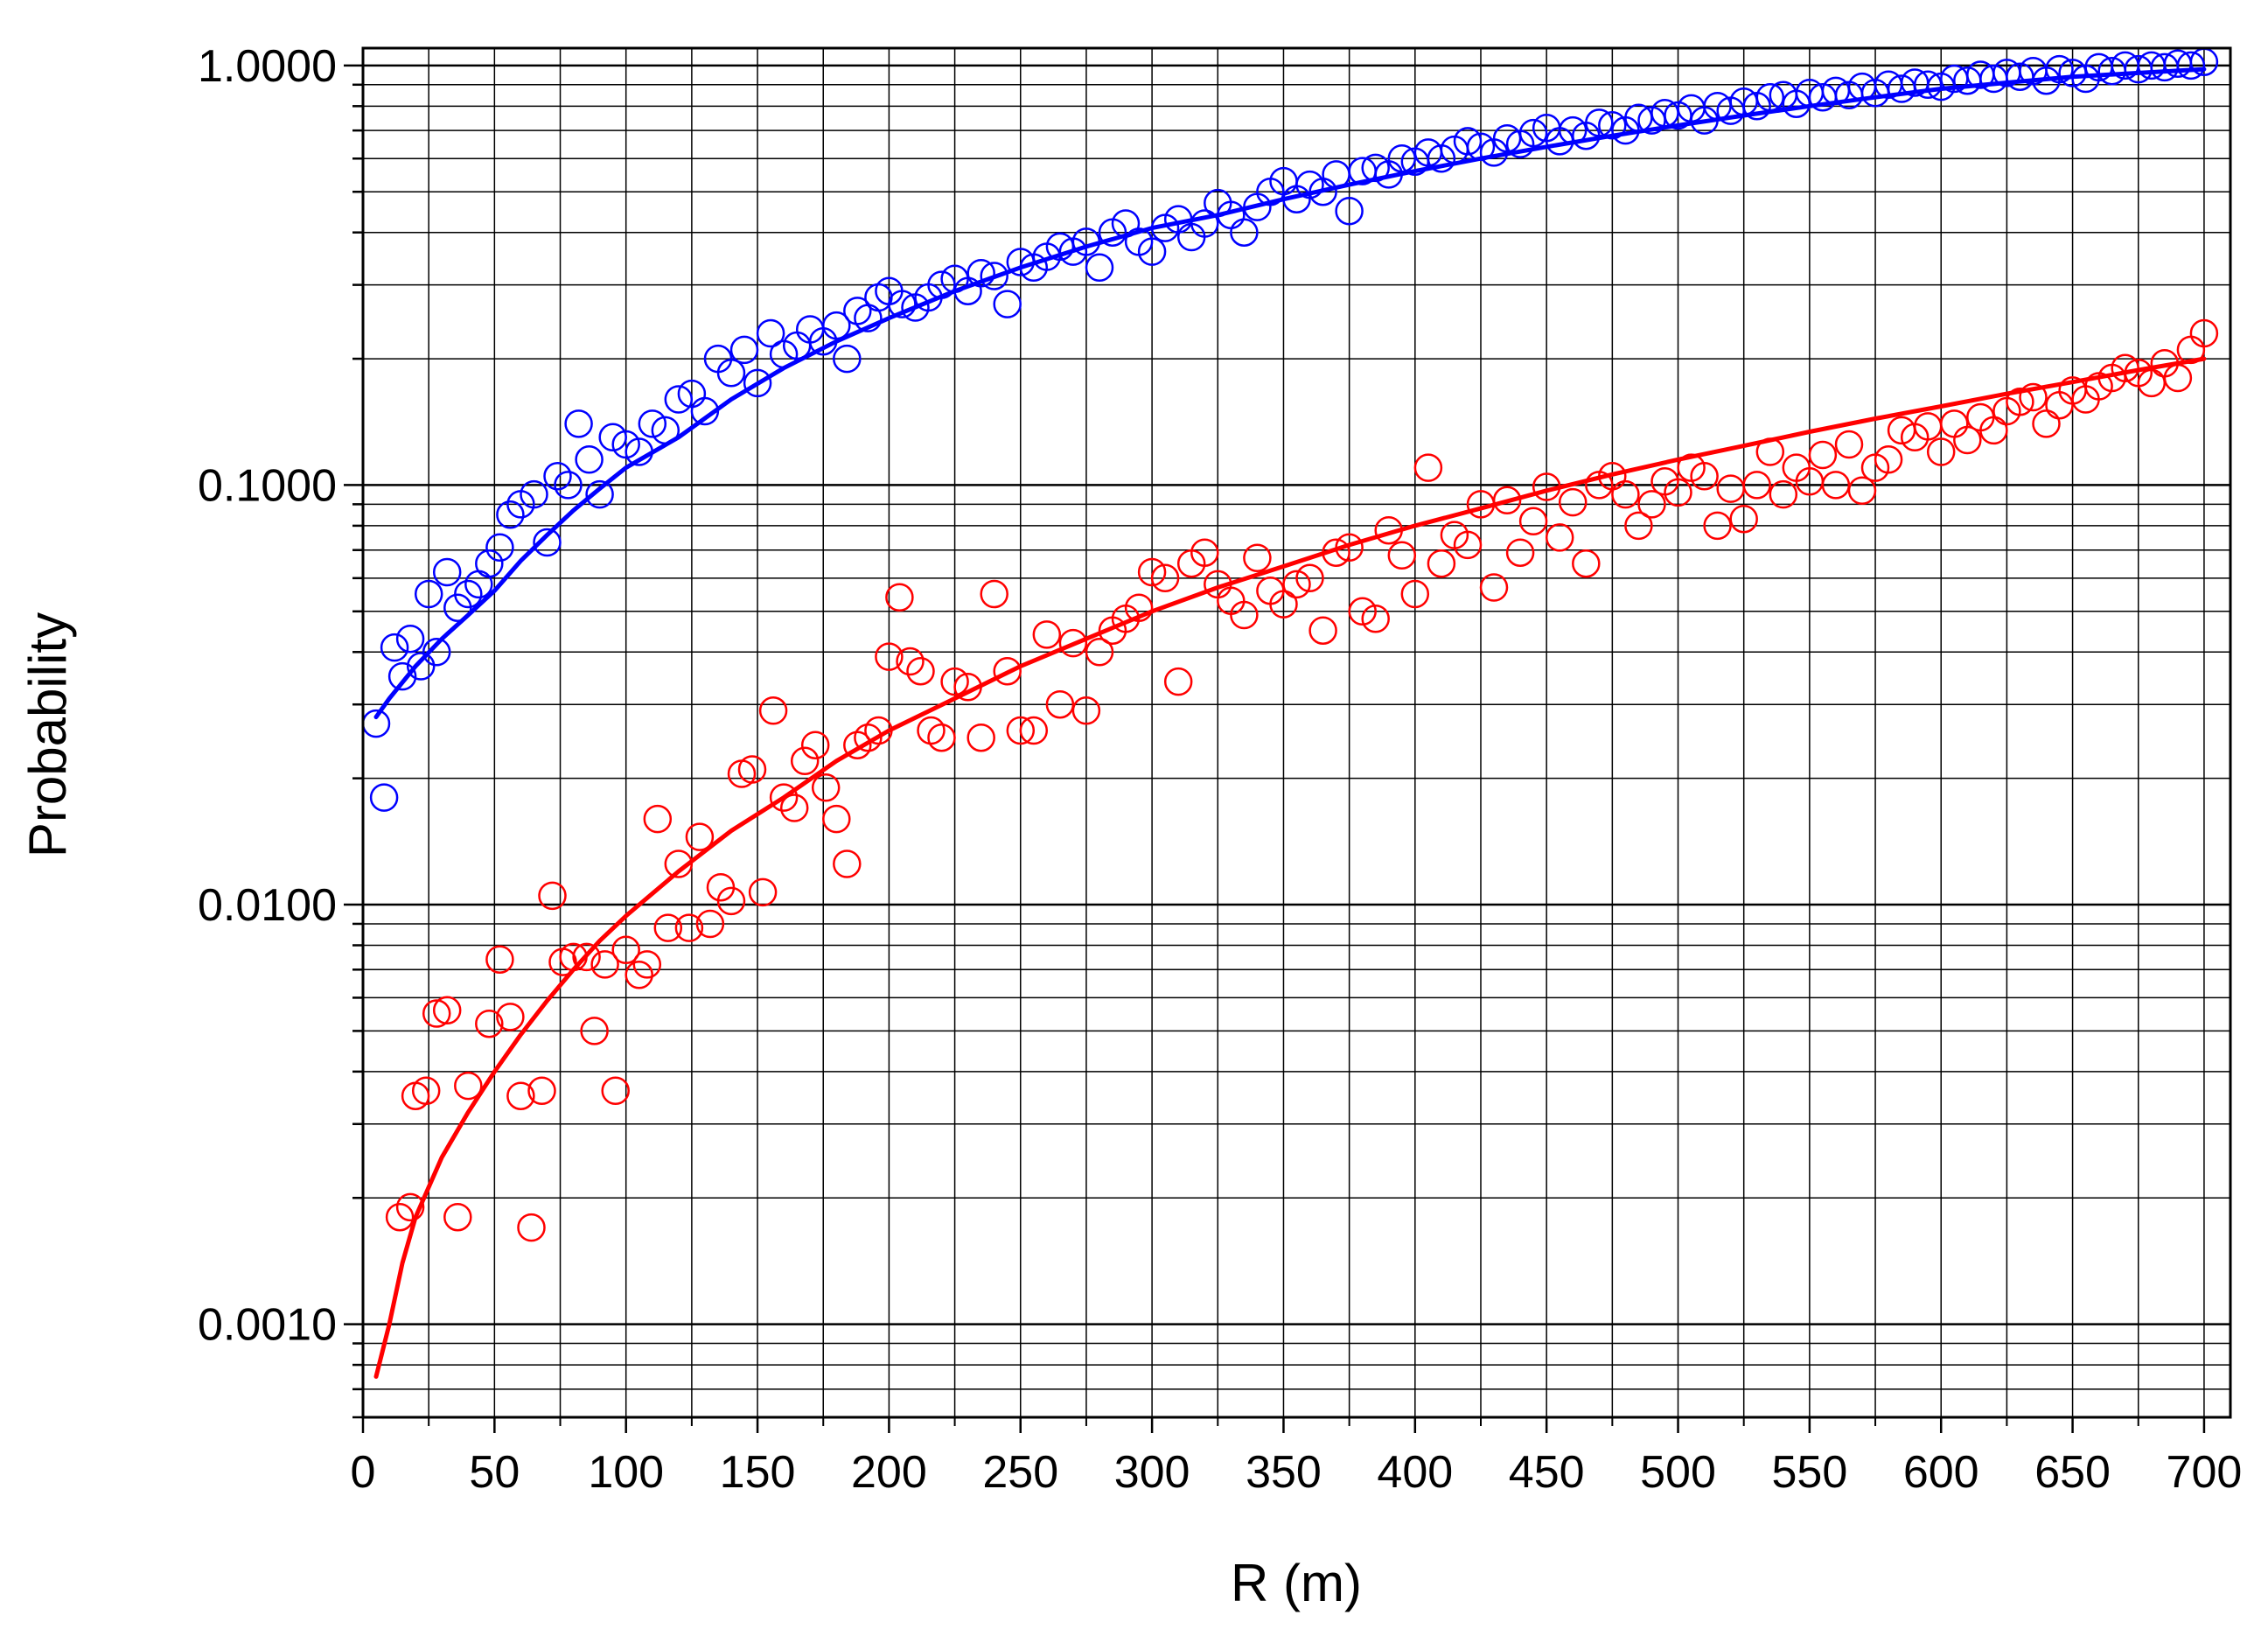 The image size is (2268, 1629). I want to click on x-tick-label: 200, so click(889, 1472).